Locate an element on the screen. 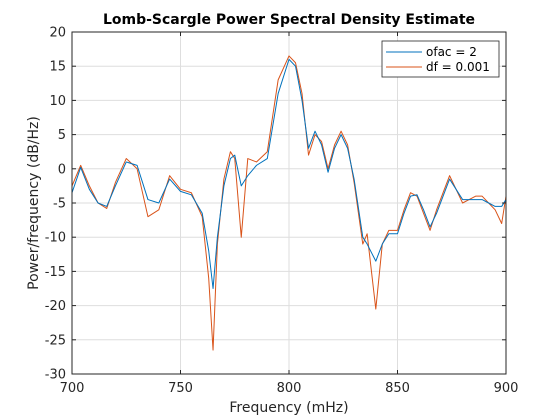  y-tick-label: 20 is located at coordinates (57, 33).